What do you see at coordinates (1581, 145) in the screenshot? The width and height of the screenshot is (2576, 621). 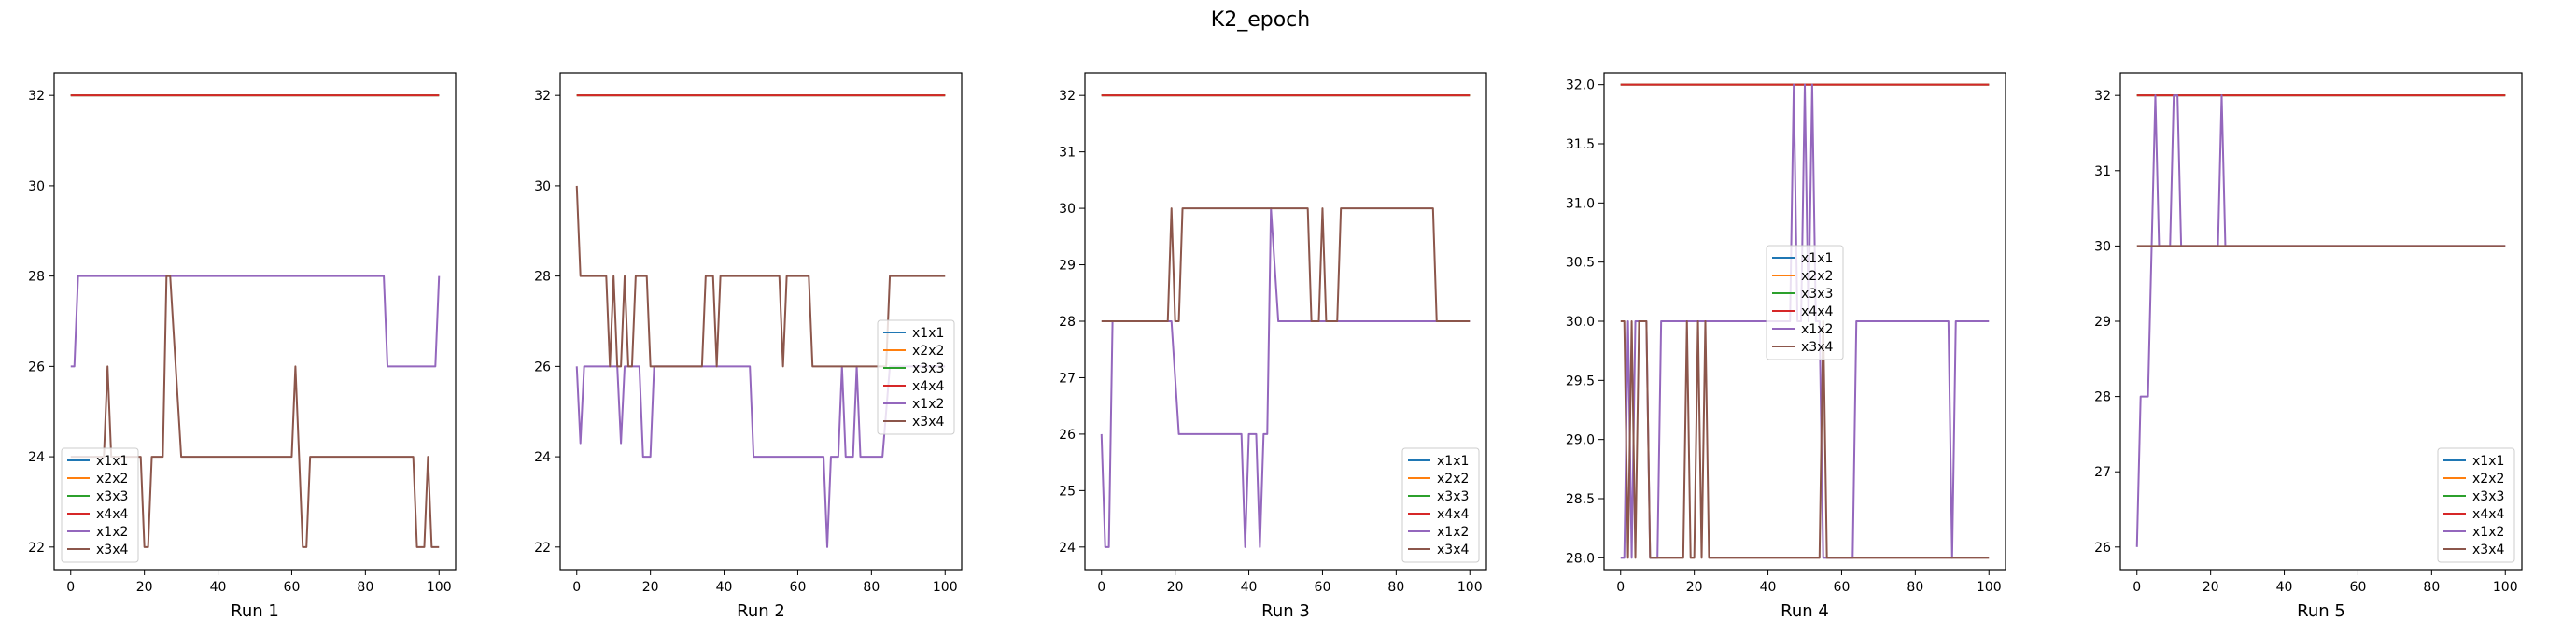 I see `y-tick-label: 31.5` at bounding box center [1581, 145].